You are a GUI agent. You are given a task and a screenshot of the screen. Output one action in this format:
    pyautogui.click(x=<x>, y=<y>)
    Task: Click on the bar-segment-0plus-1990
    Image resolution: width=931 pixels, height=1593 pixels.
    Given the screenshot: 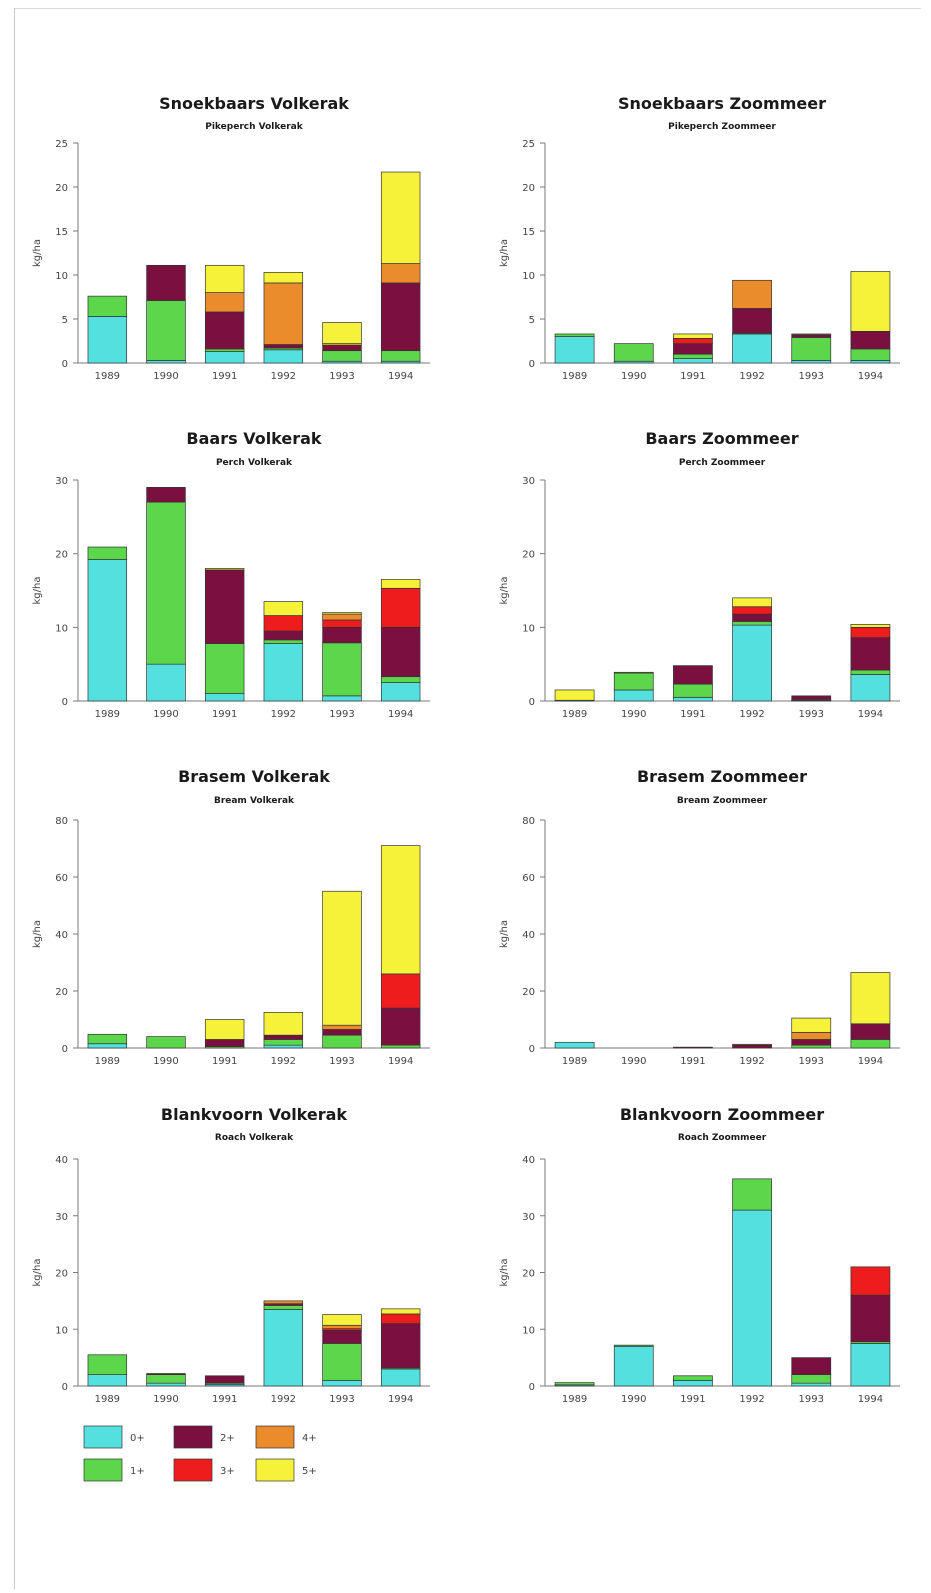 What is the action you would take?
    pyautogui.click(x=166, y=362)
    